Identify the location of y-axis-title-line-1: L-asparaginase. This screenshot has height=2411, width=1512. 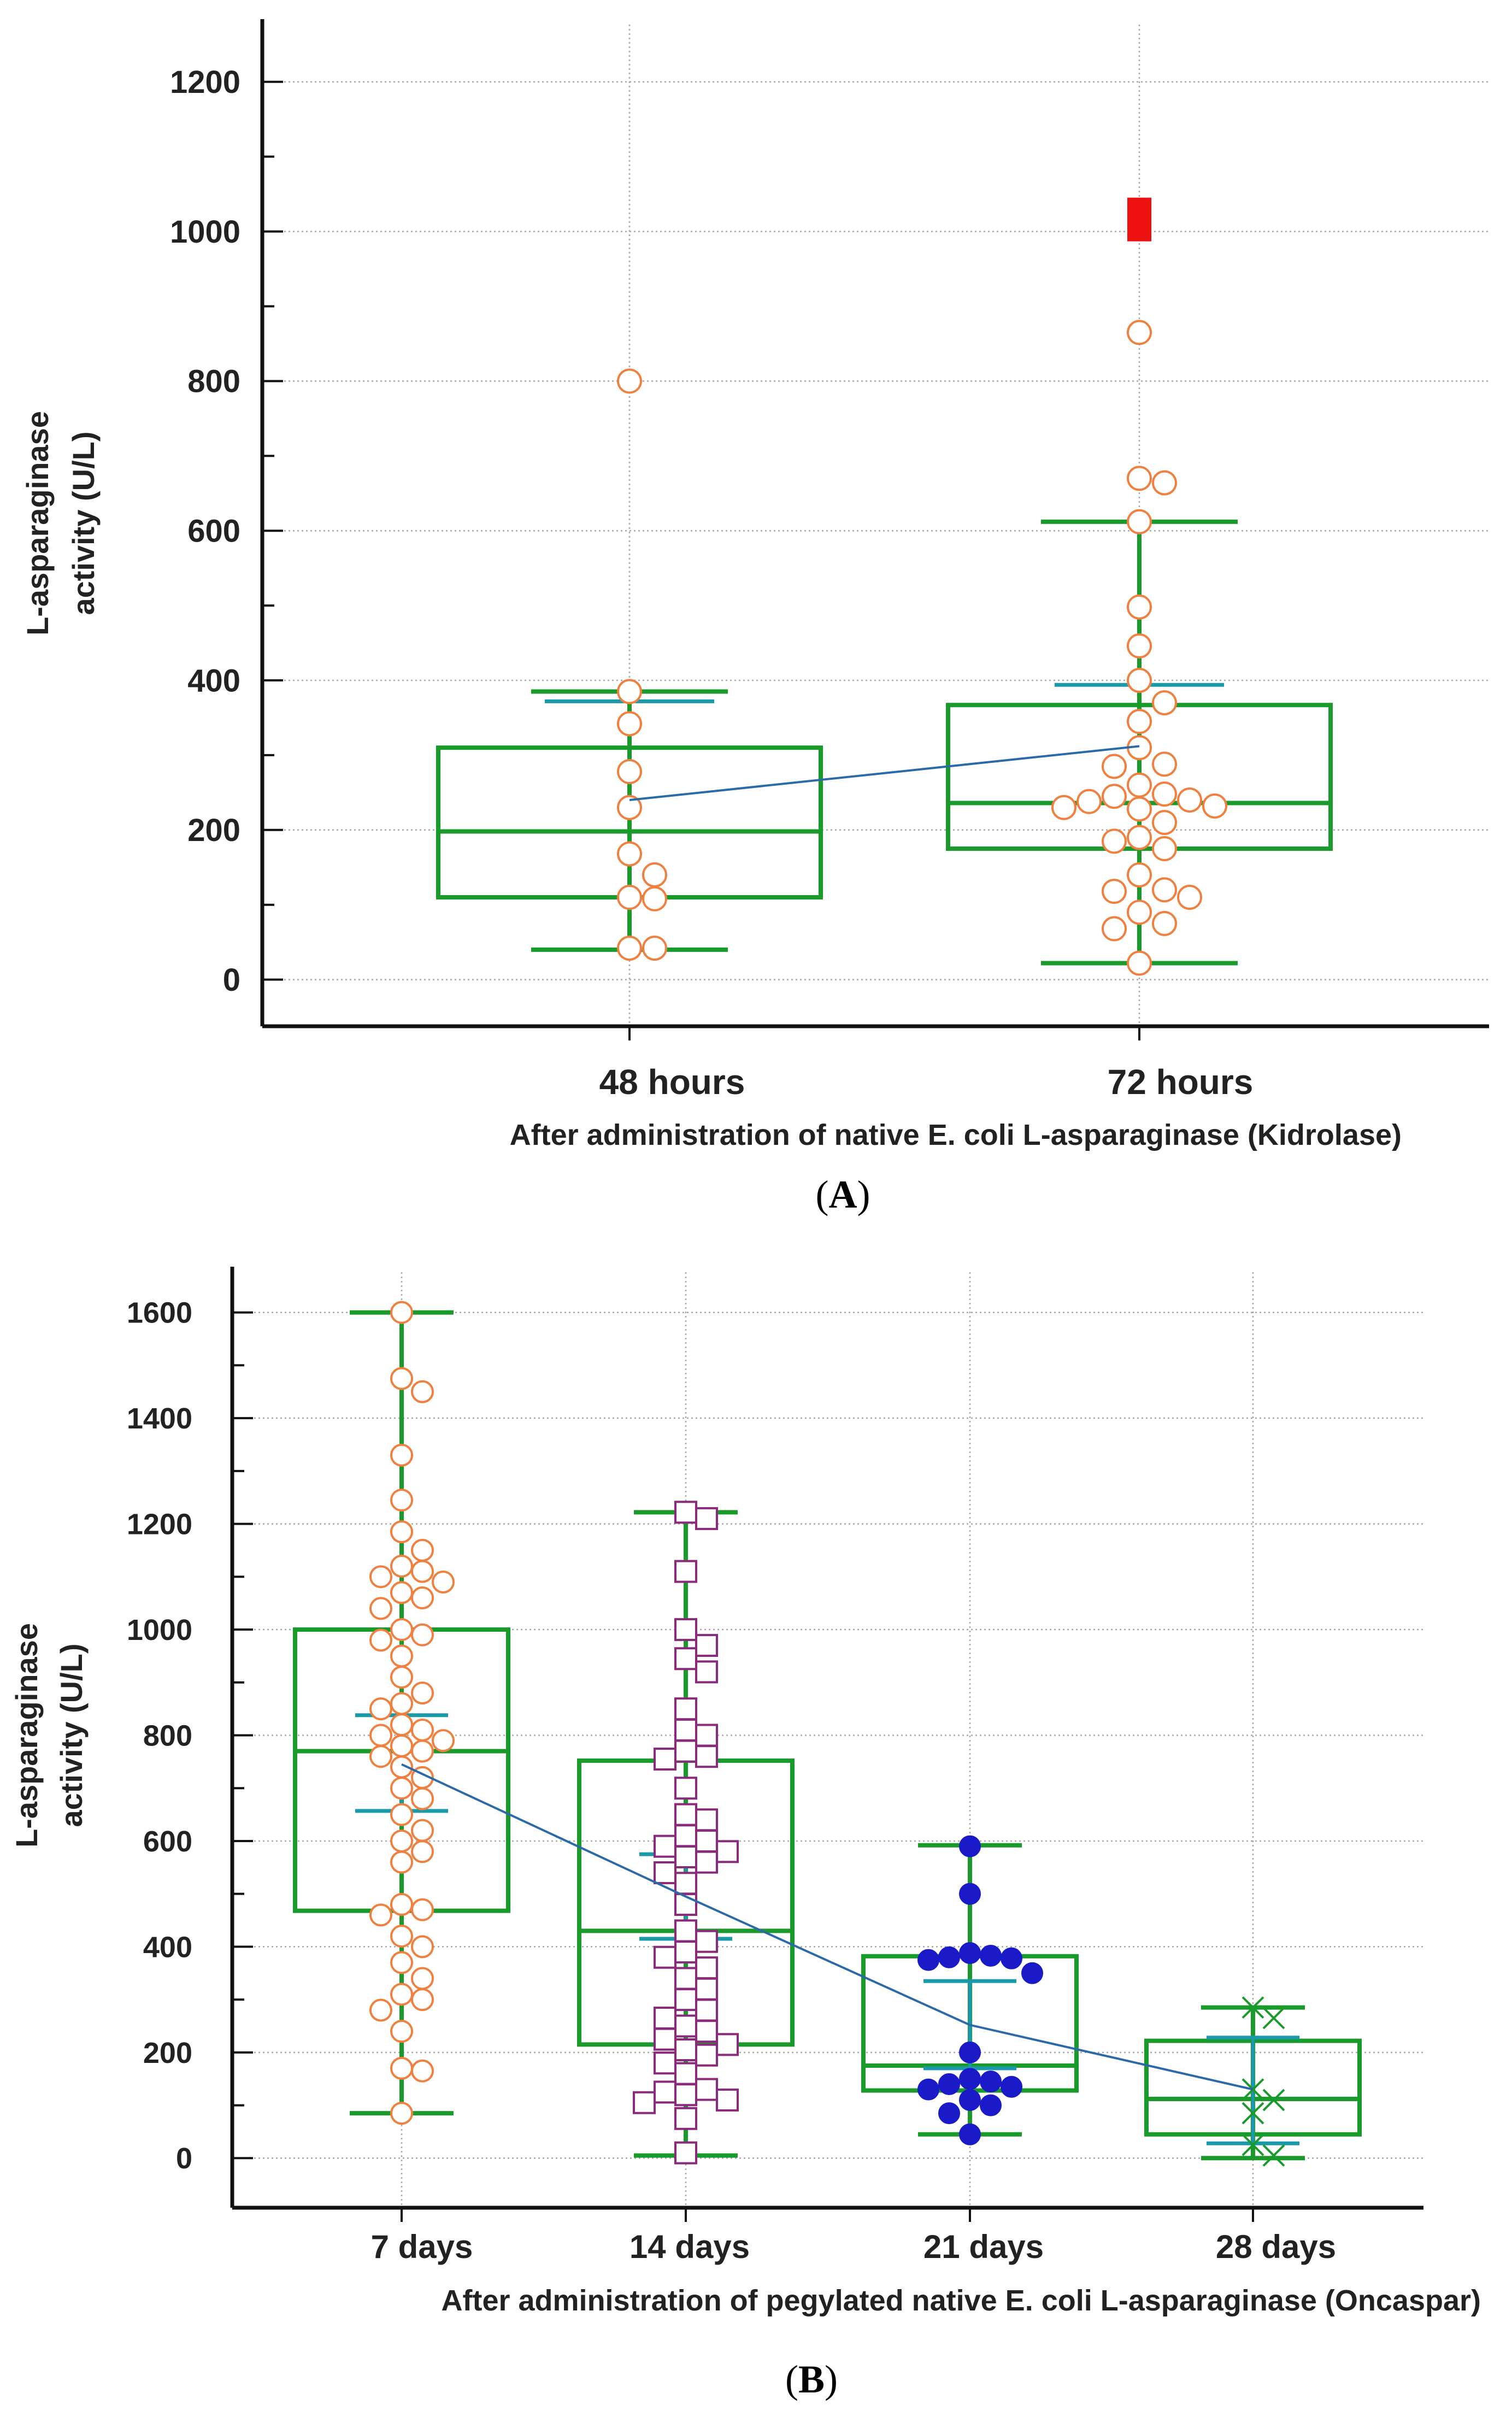
(27, 1735).